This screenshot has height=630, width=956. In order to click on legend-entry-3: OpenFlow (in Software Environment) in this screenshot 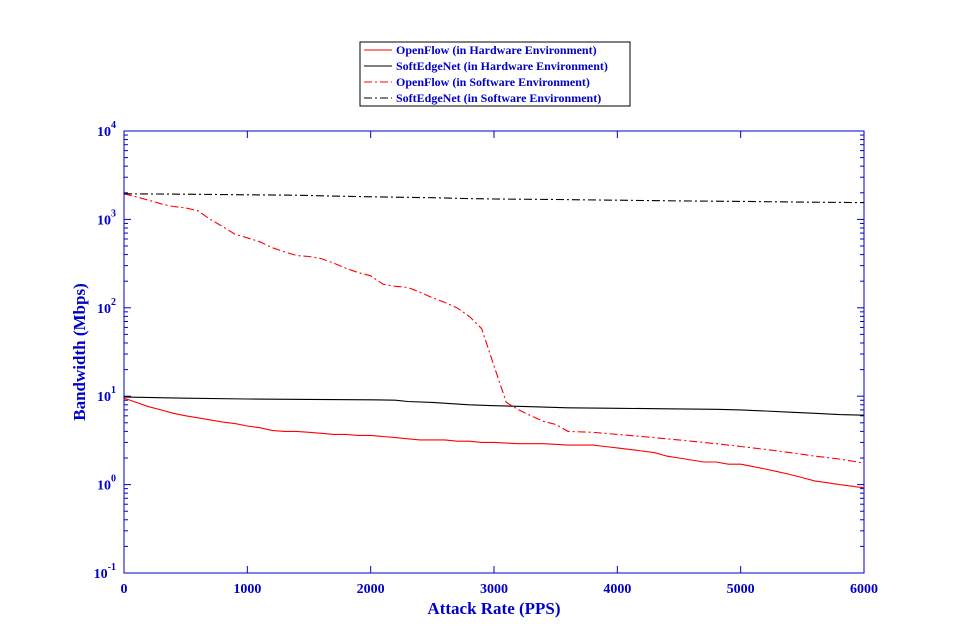, I will do `click(493, 82)`.